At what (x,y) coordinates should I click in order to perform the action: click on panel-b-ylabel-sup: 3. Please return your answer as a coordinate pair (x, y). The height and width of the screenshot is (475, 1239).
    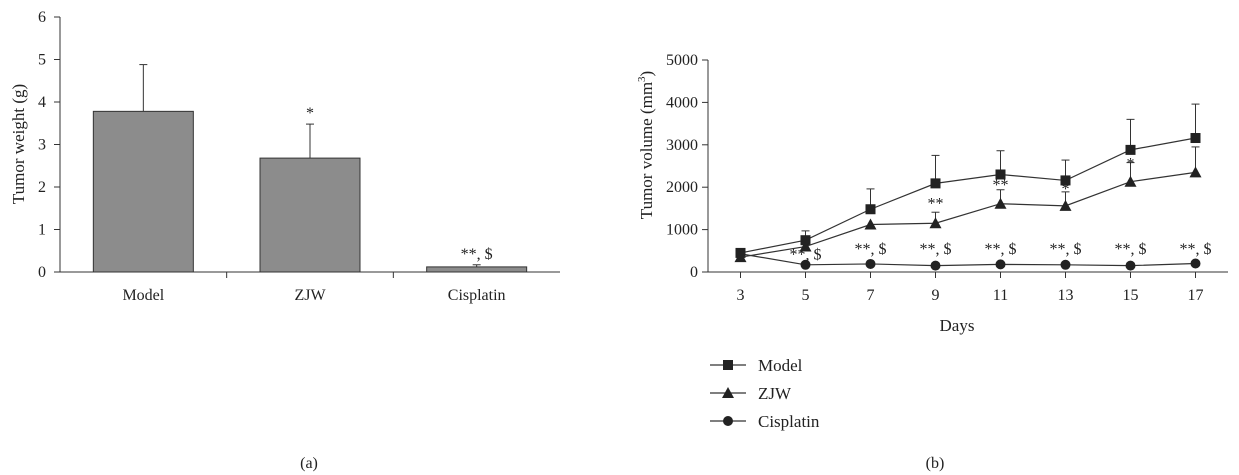
    Looking at the image, I should click on (642, 79).